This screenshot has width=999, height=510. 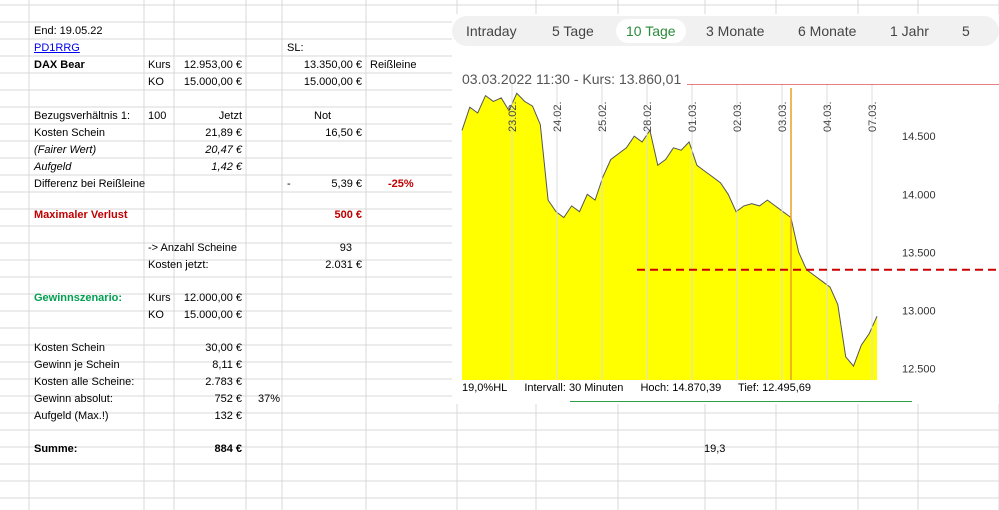 I want to click on summe-value: 884 €, so click(x=228, y=449).